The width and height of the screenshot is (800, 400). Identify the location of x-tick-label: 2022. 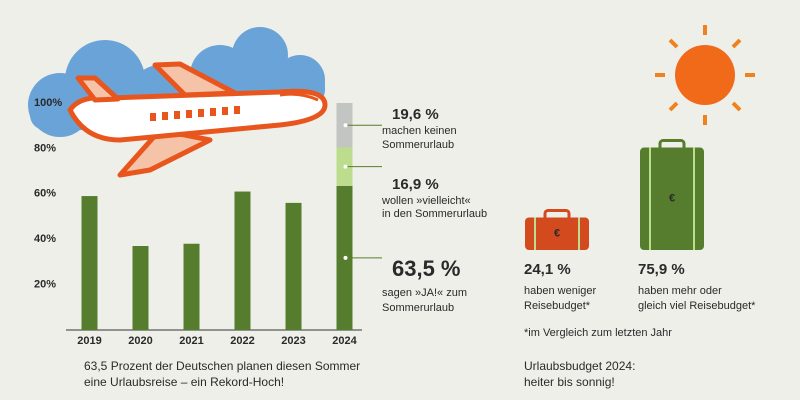
(242, 341).